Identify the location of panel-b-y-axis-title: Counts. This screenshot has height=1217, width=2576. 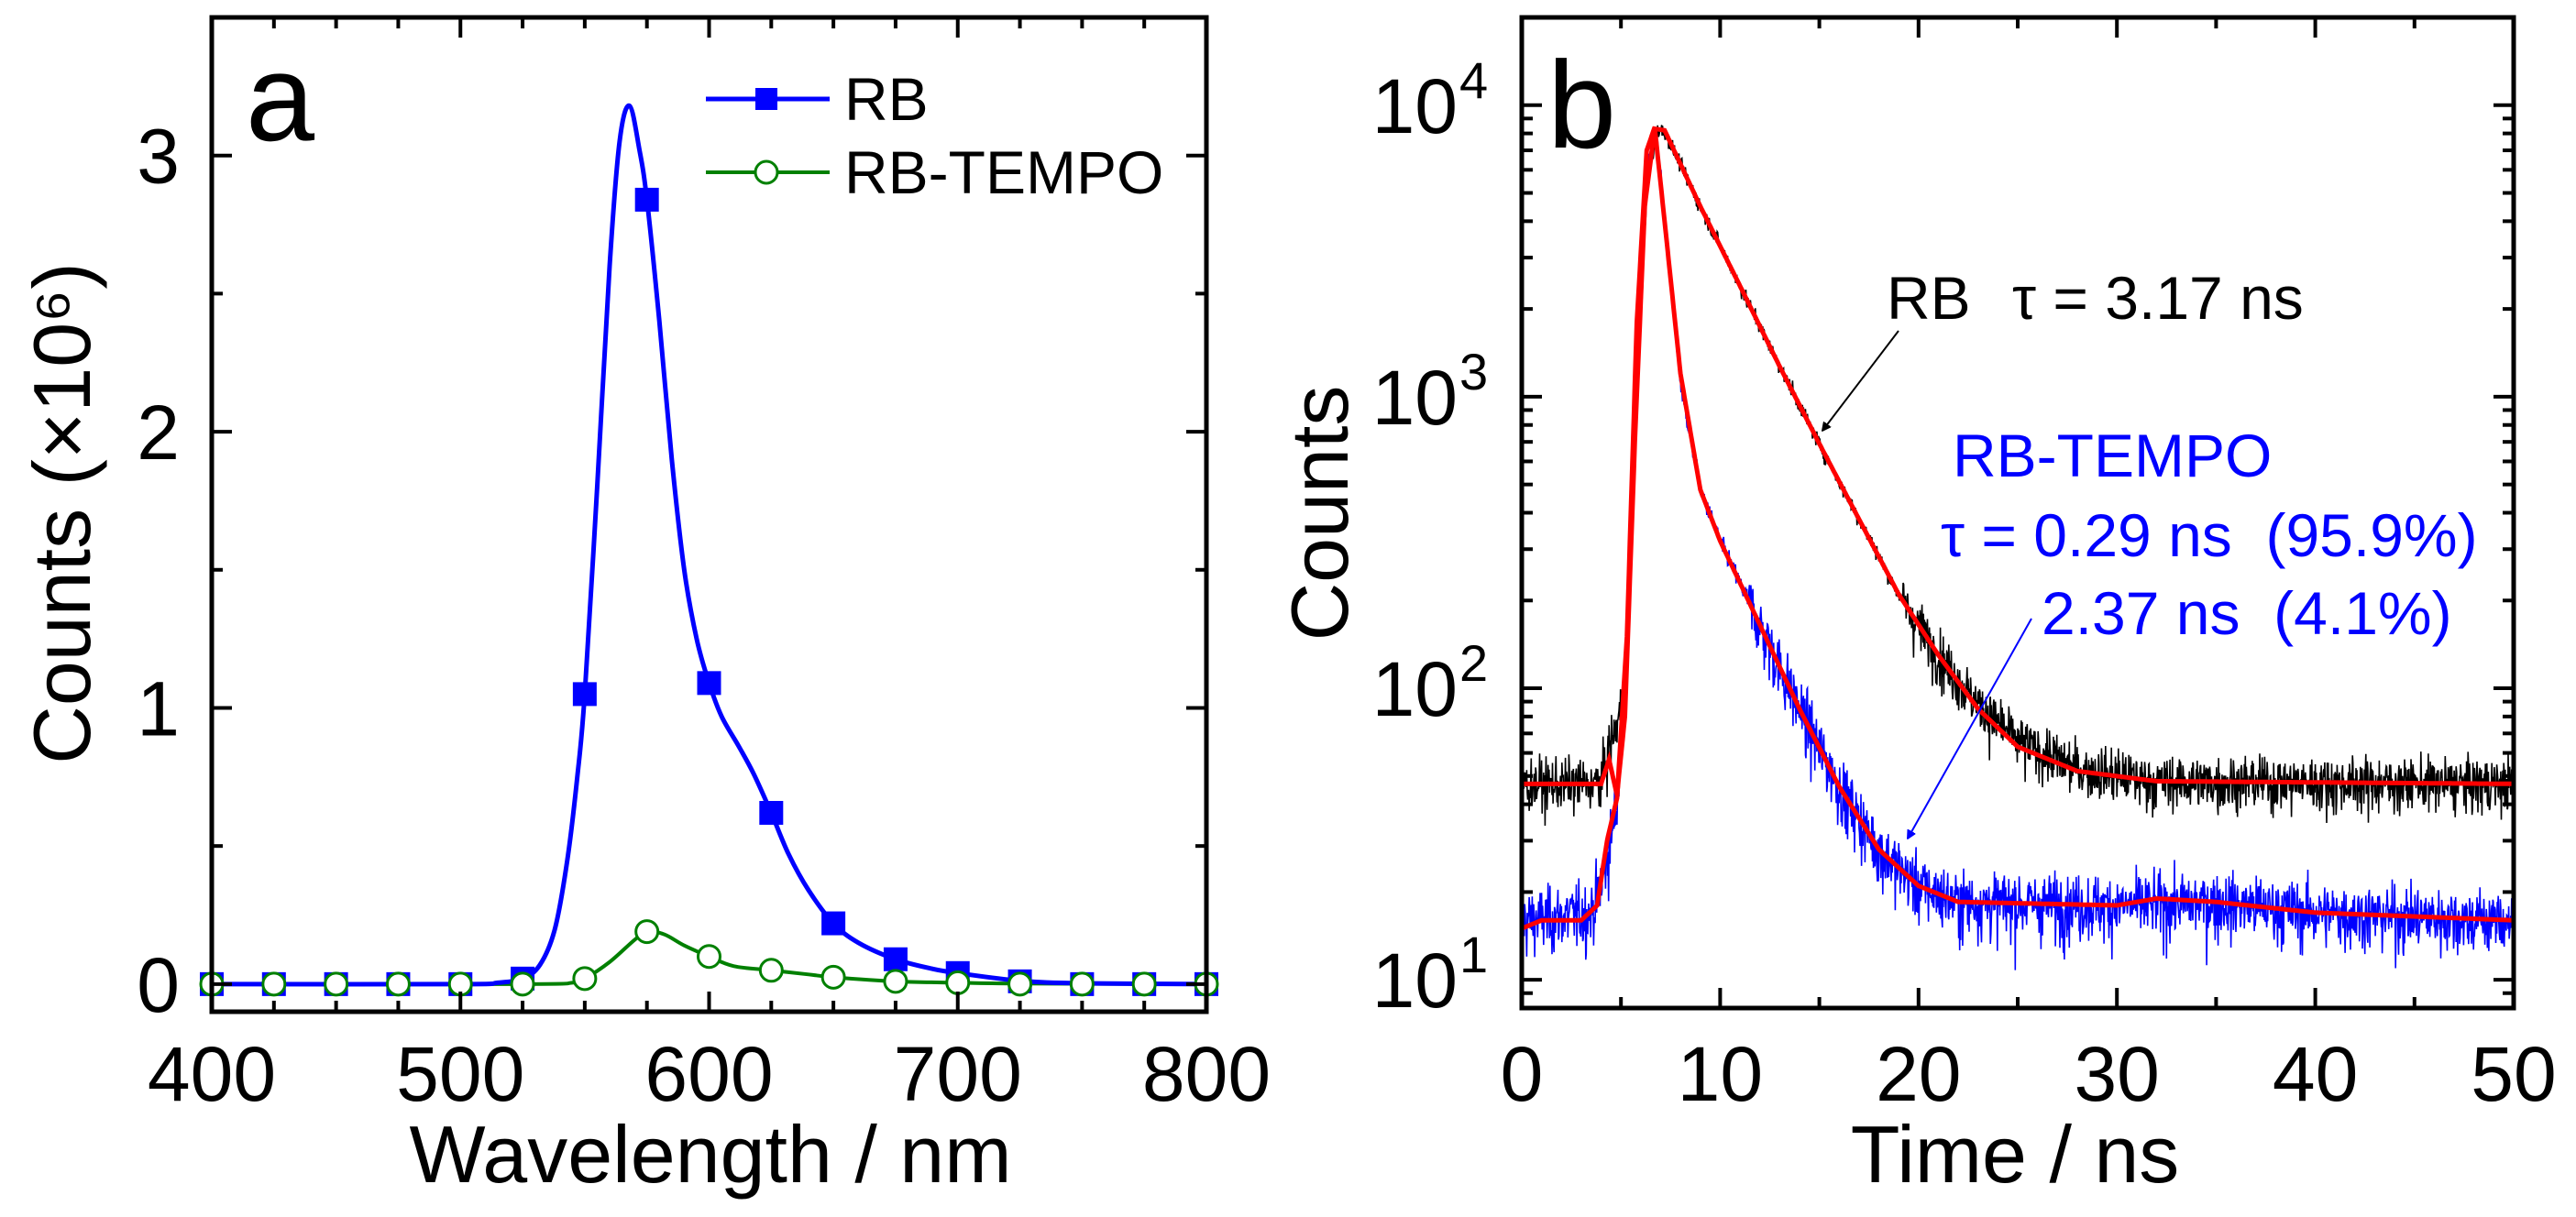
(1320, 514).